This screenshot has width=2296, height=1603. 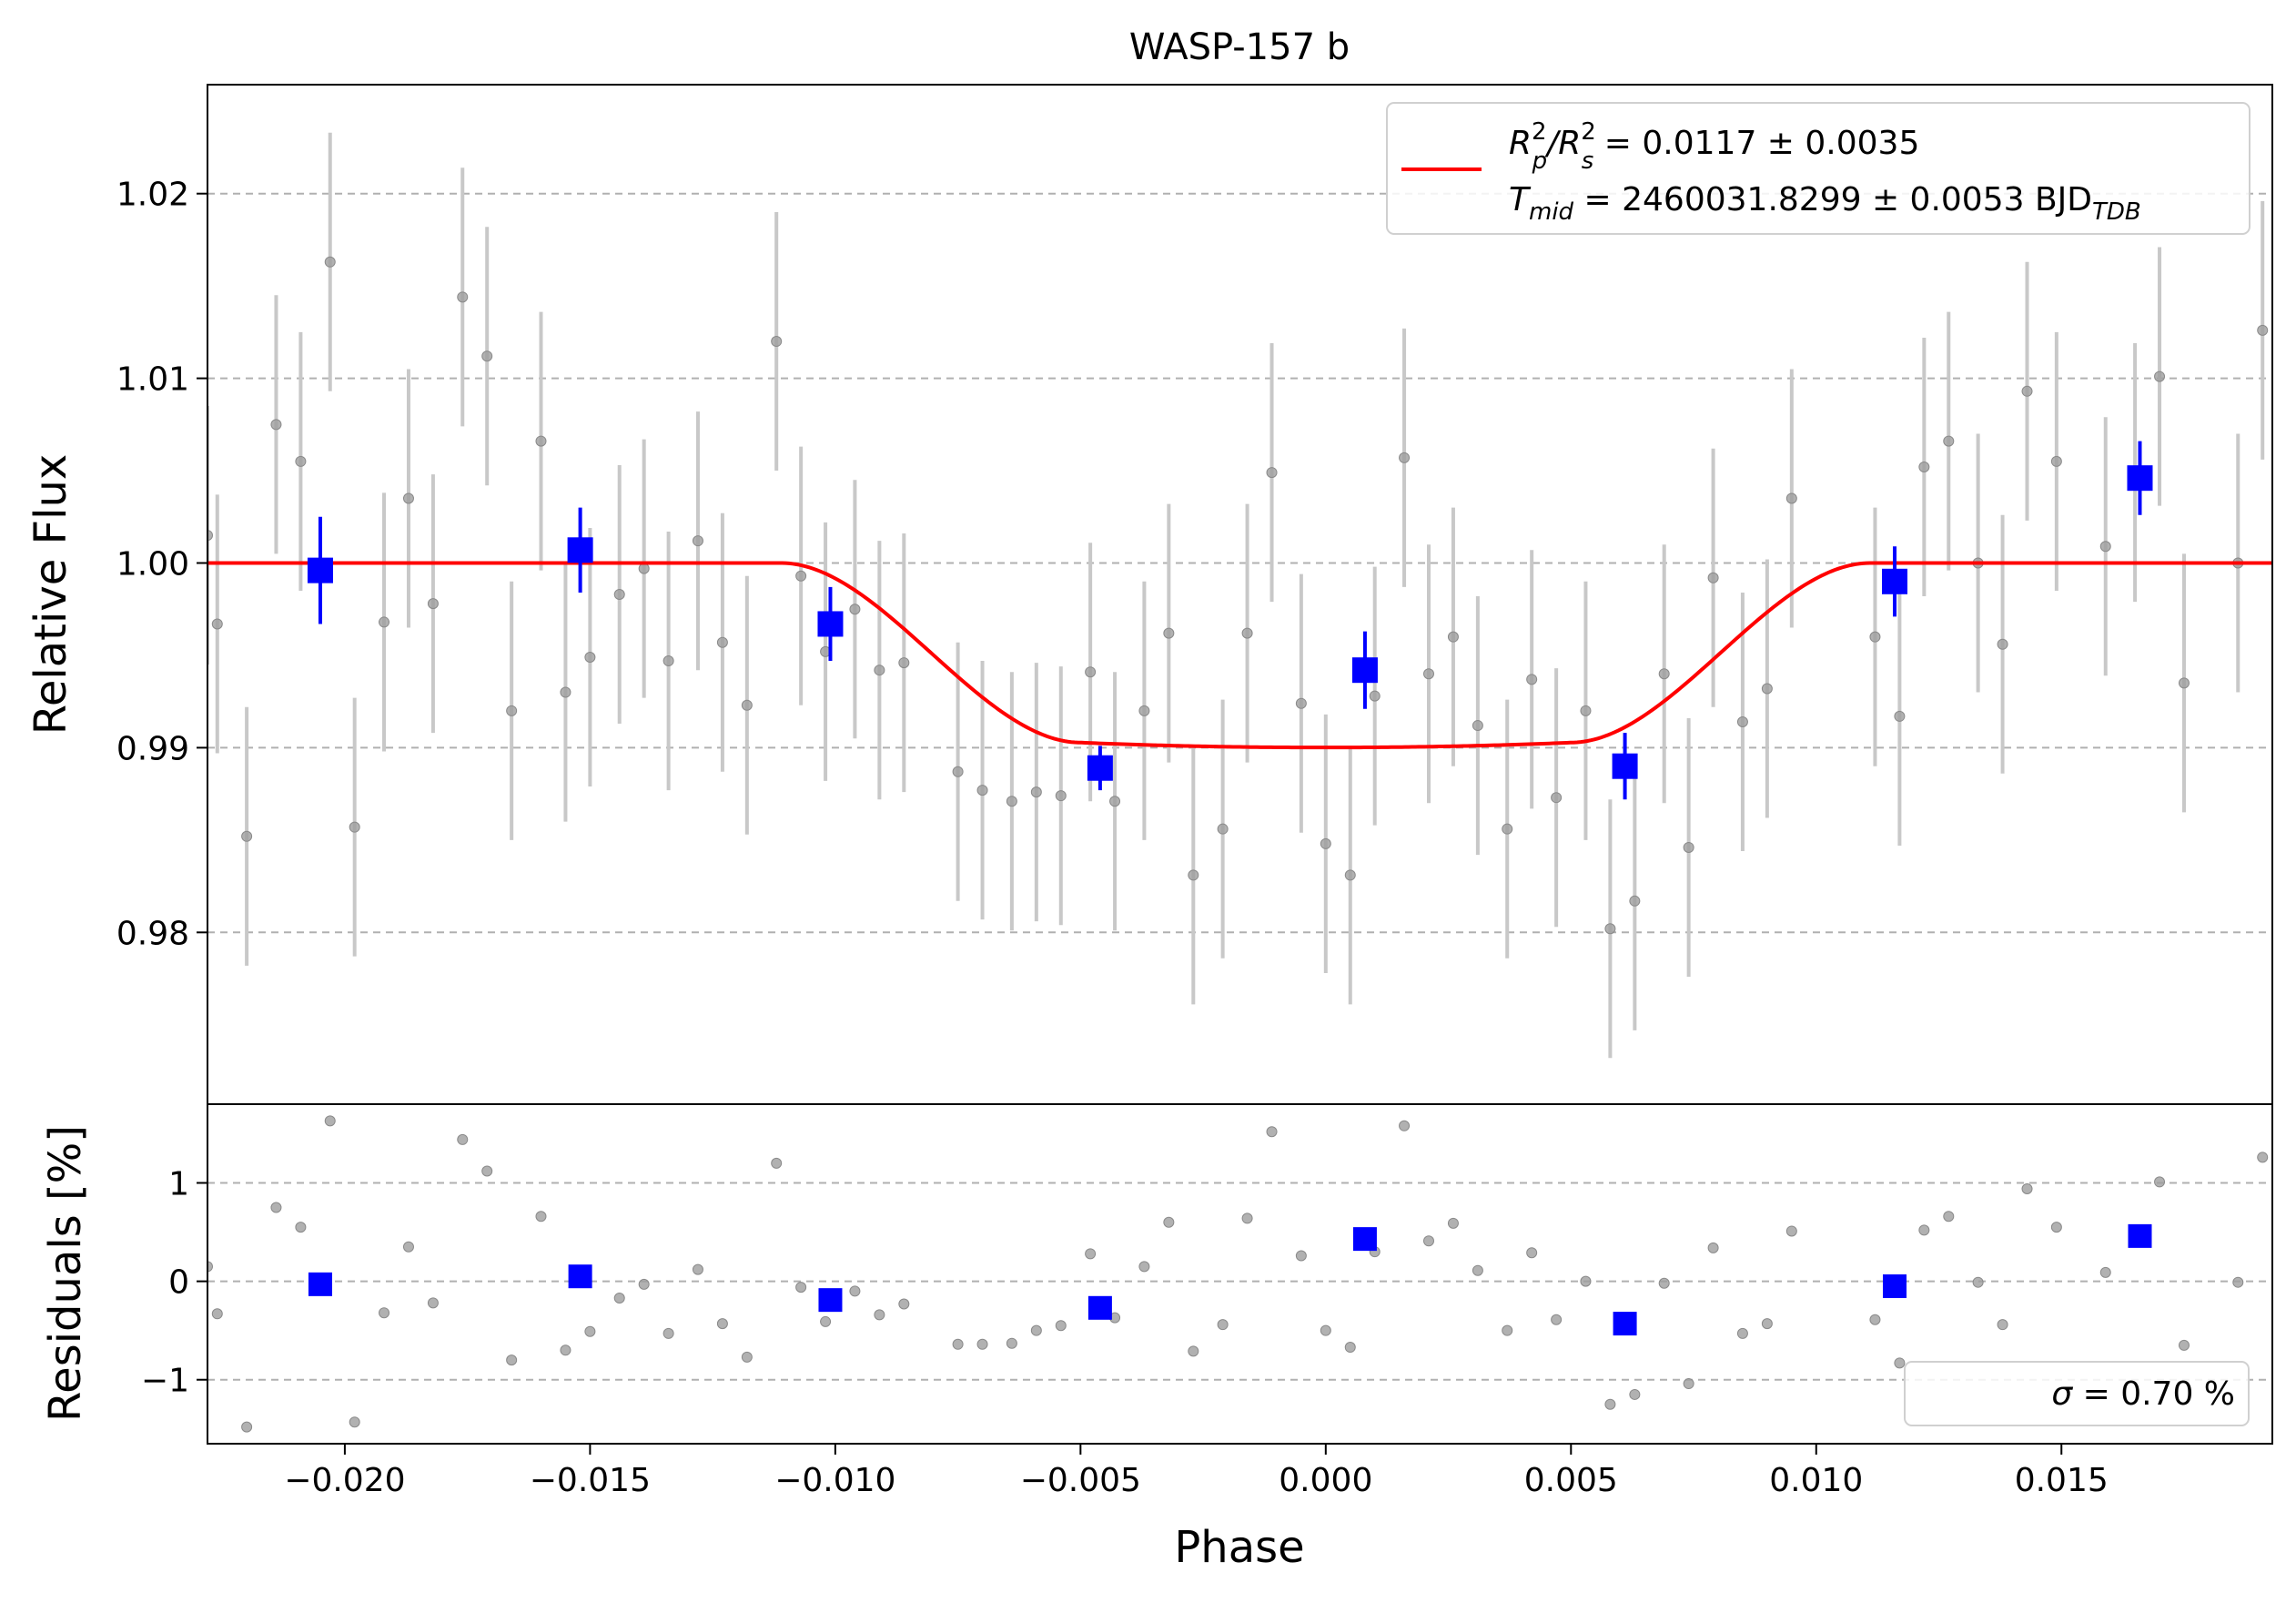 I want to click on flux-ytick-label: 1.02, so click(x=153, y=195).